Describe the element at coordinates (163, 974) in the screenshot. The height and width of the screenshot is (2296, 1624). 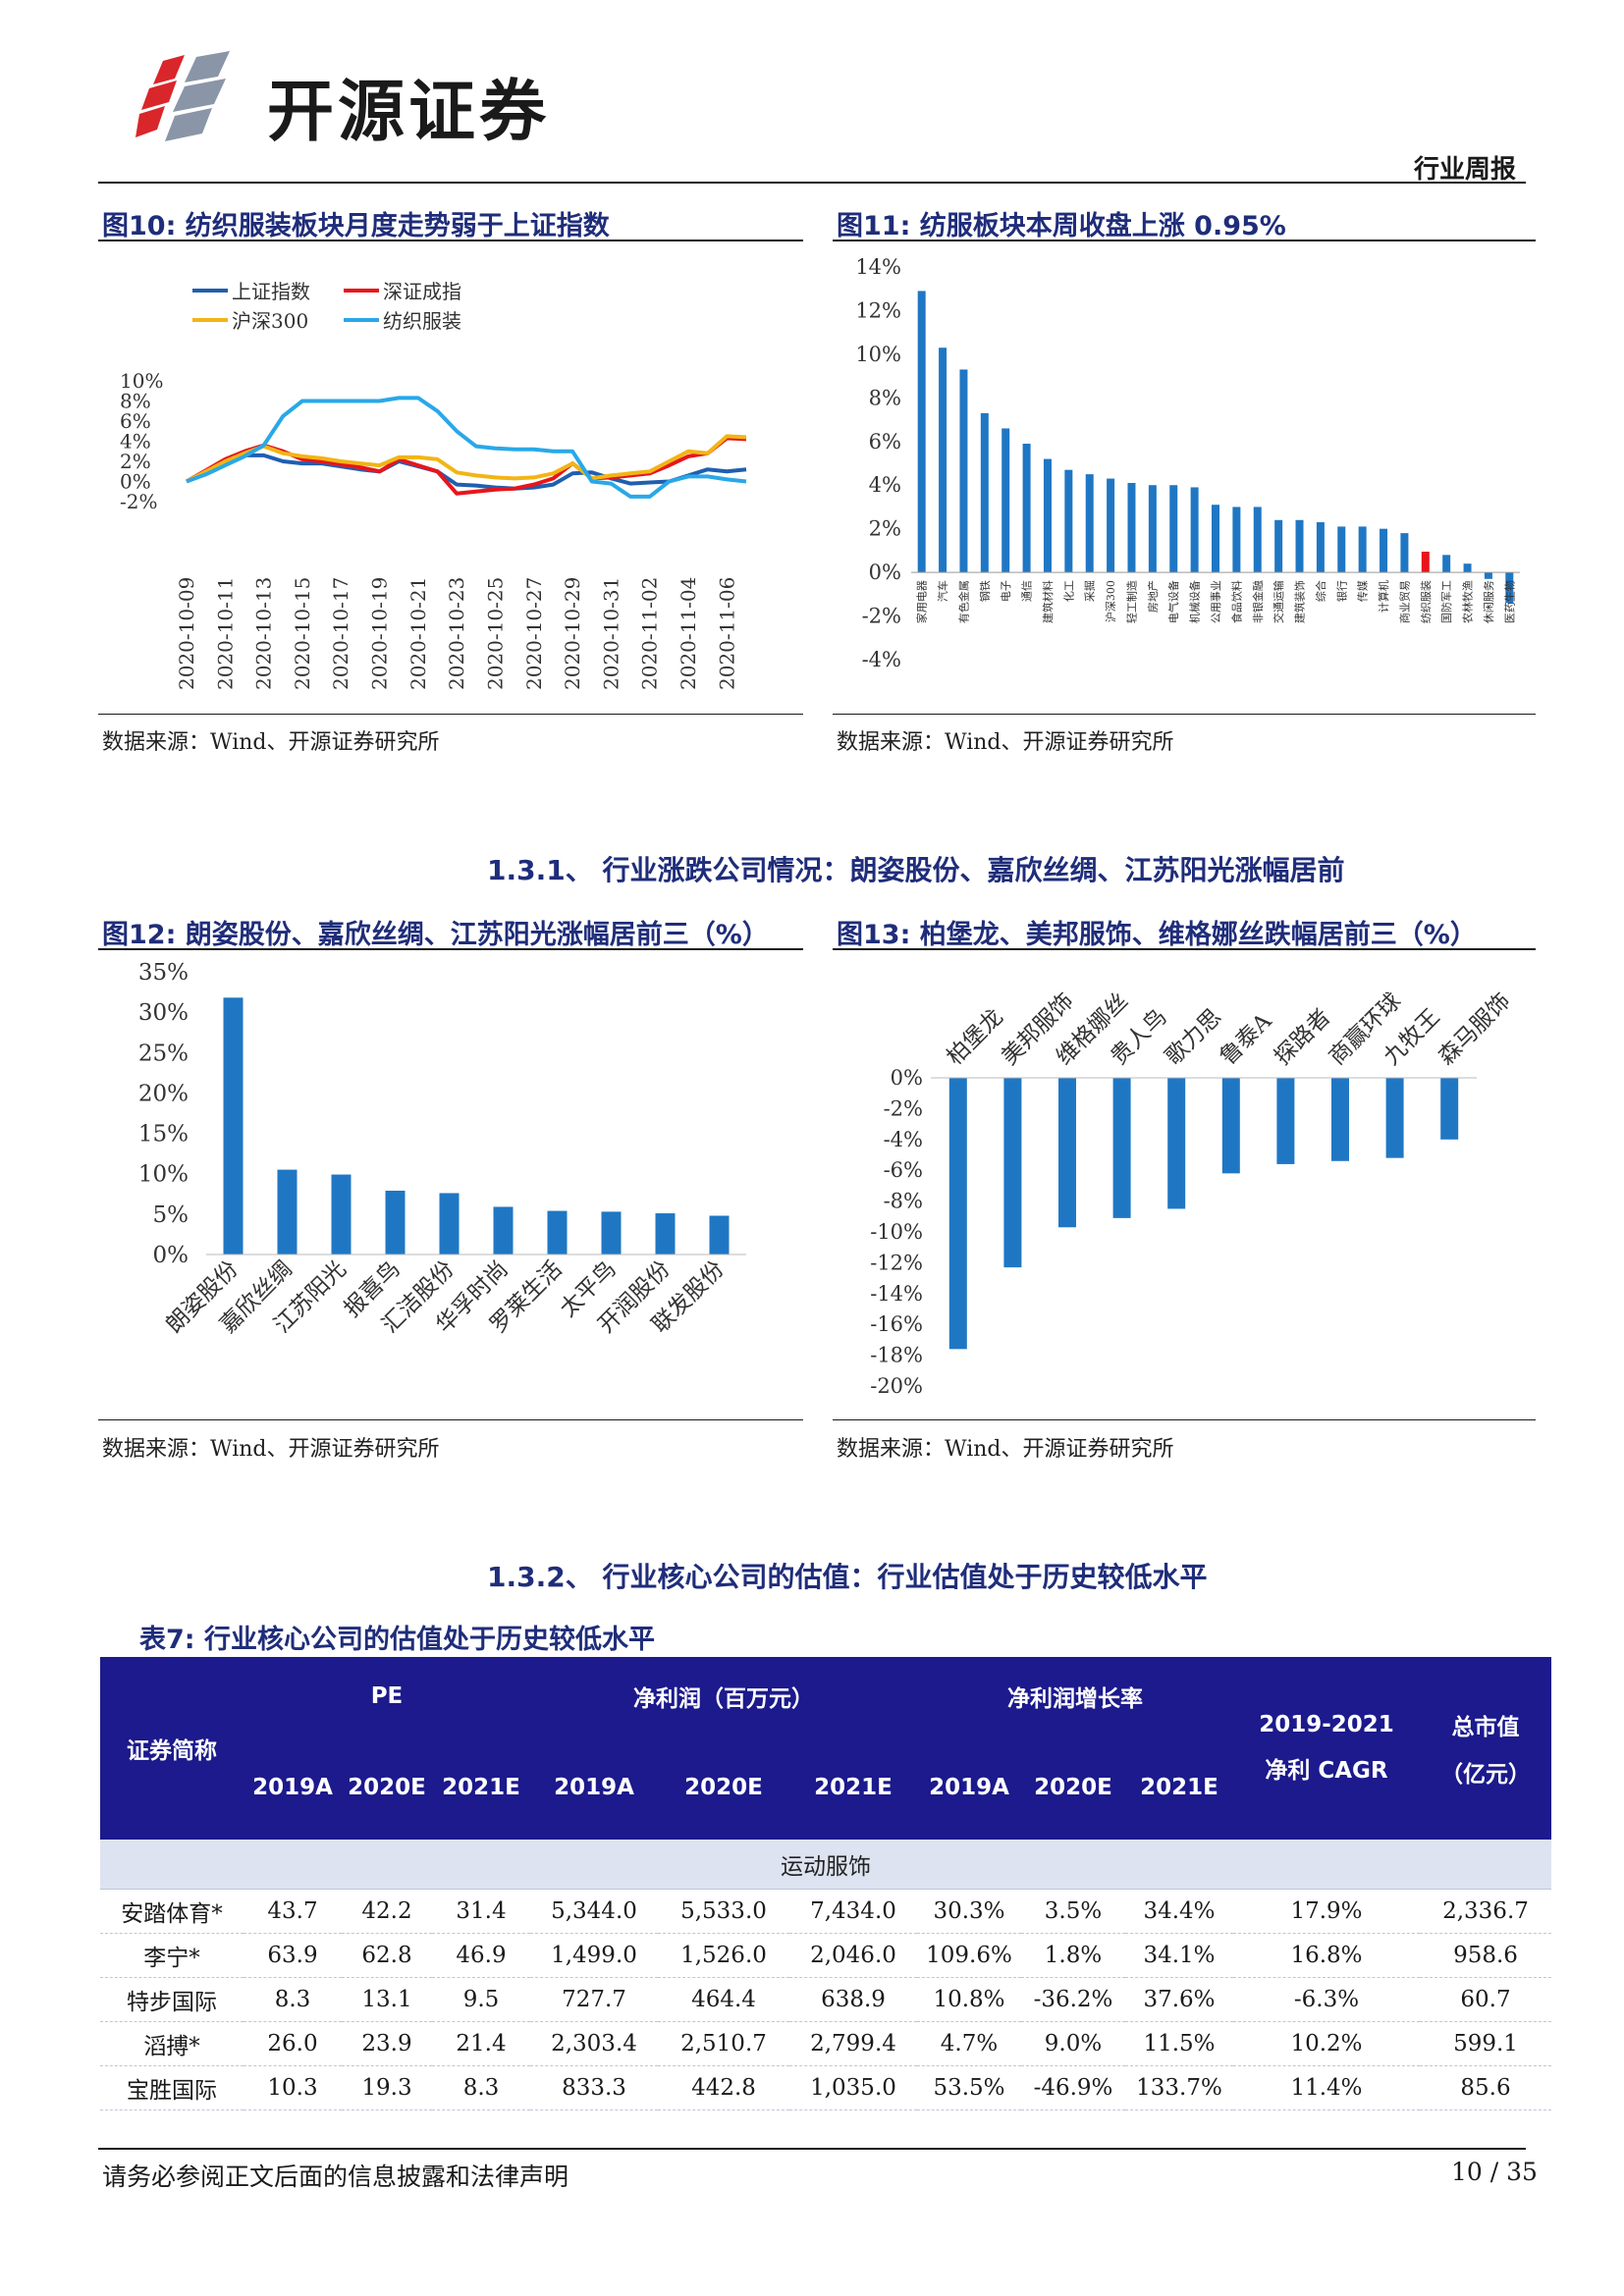
I see `y-tick-label: 35%` at that location.